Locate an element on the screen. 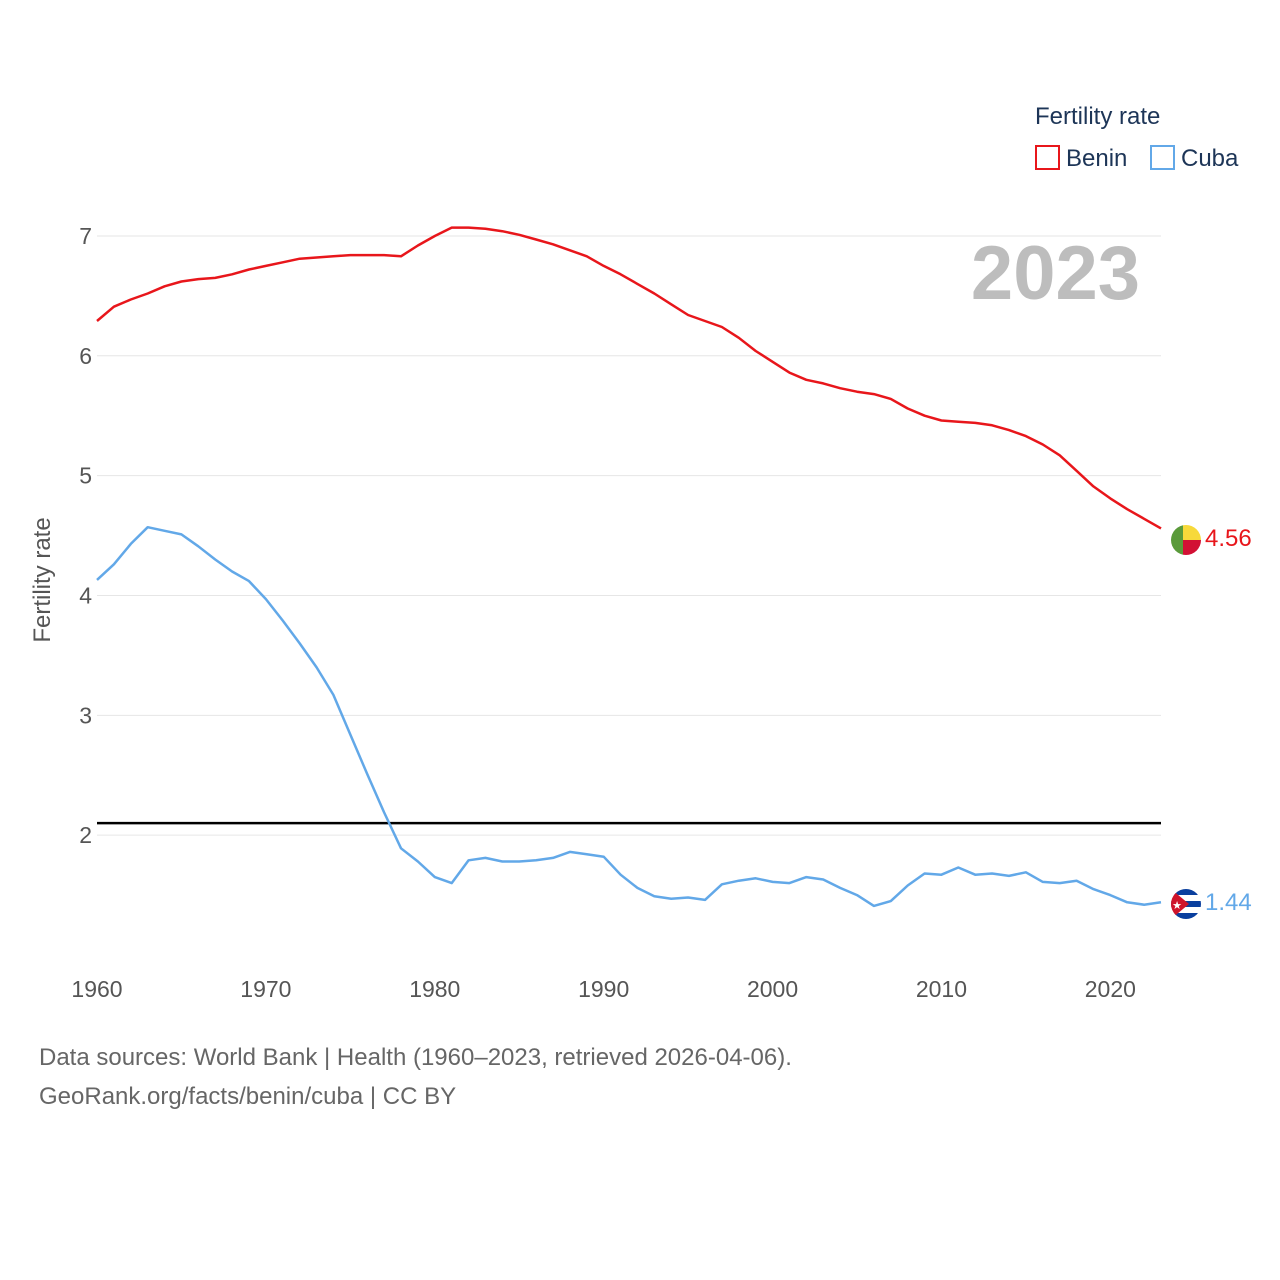  x-tick-label: 1960 is located at coordinates (96, 989).